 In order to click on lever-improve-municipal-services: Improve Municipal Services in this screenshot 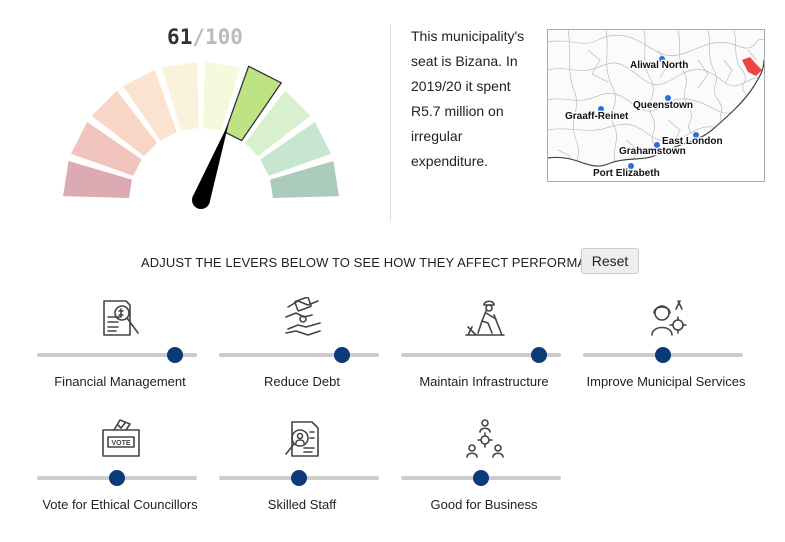, I will do `click(666, 347)`.